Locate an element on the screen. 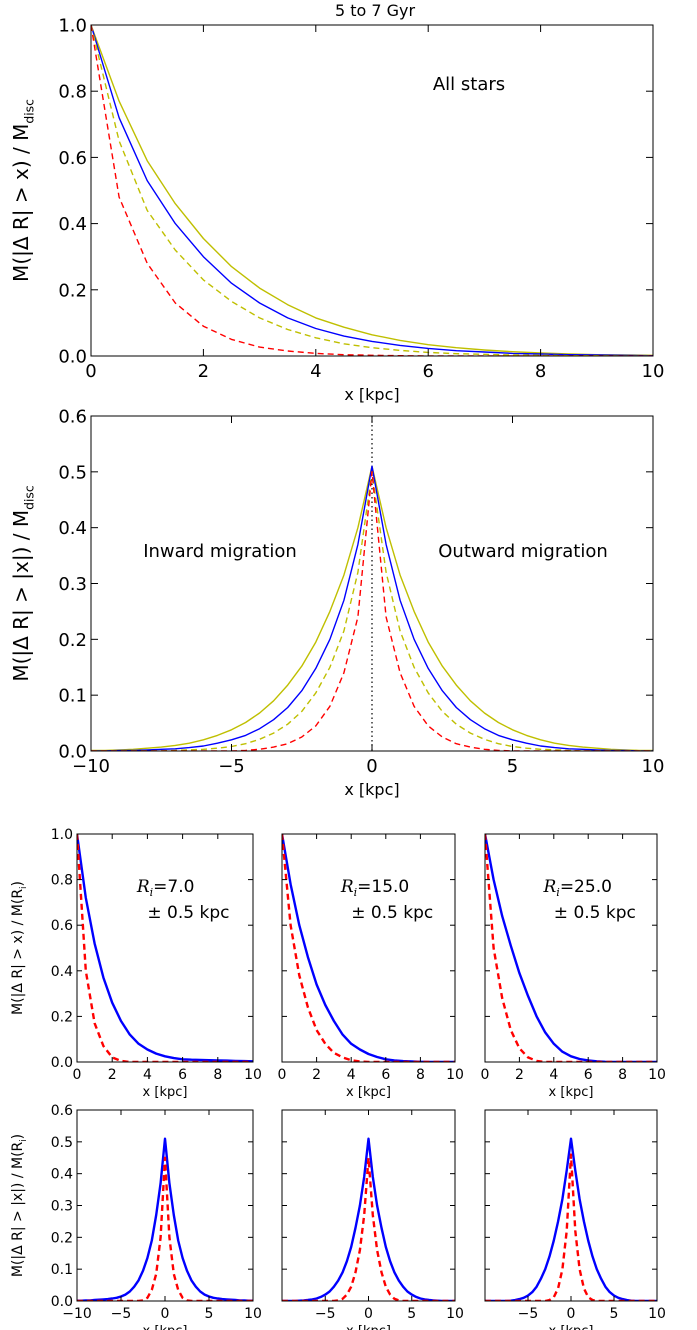 The width and height of the screenshot is (697, 1330). ri-subscript: i is located at coordinates (152, 892).